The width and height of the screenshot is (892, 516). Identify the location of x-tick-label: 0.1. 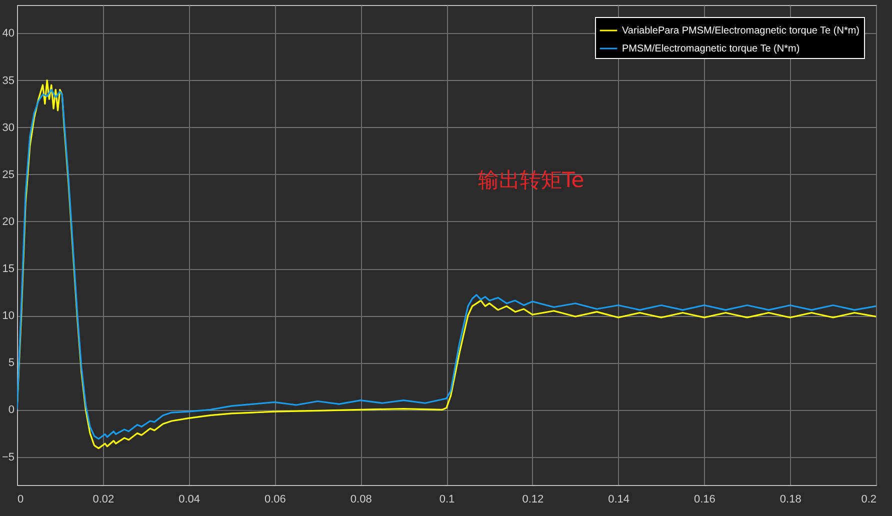
(447, 500).